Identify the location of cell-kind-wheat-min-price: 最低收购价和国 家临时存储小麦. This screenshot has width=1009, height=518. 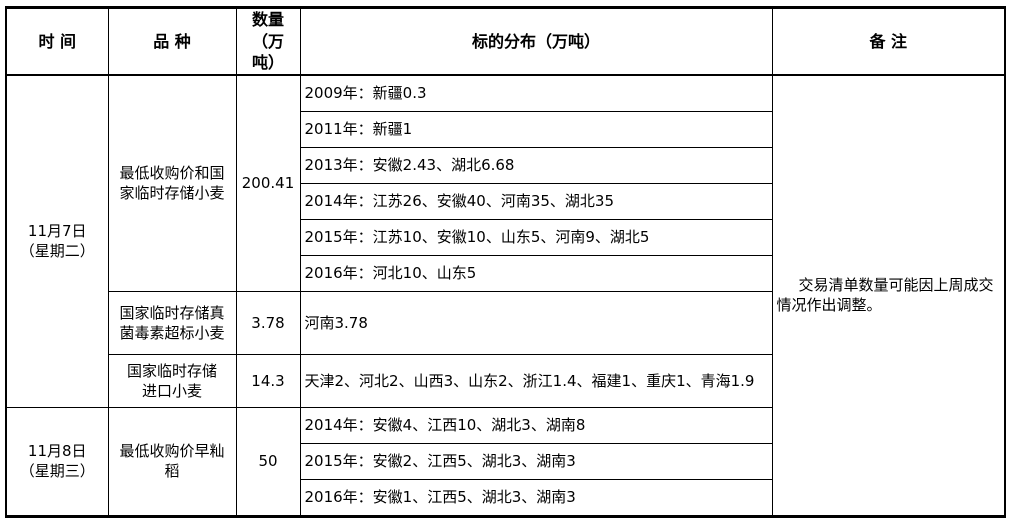
(172, 183).